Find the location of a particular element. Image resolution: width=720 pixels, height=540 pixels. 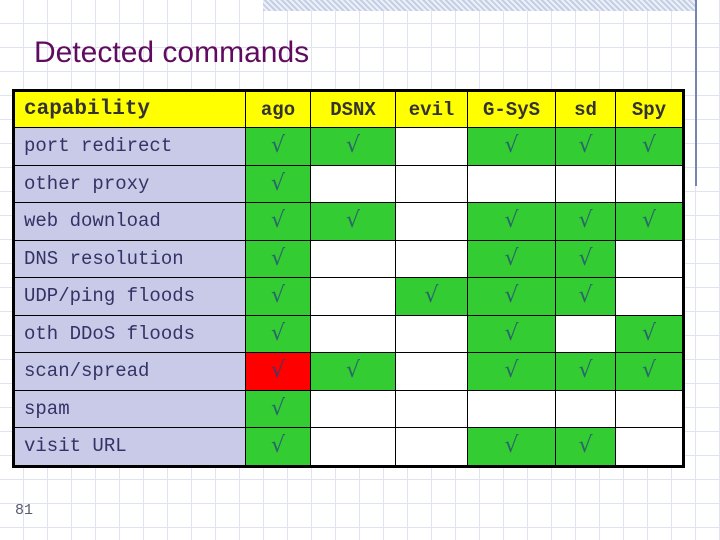

capability-cell: port redirect is located at coordinates (129, 146).